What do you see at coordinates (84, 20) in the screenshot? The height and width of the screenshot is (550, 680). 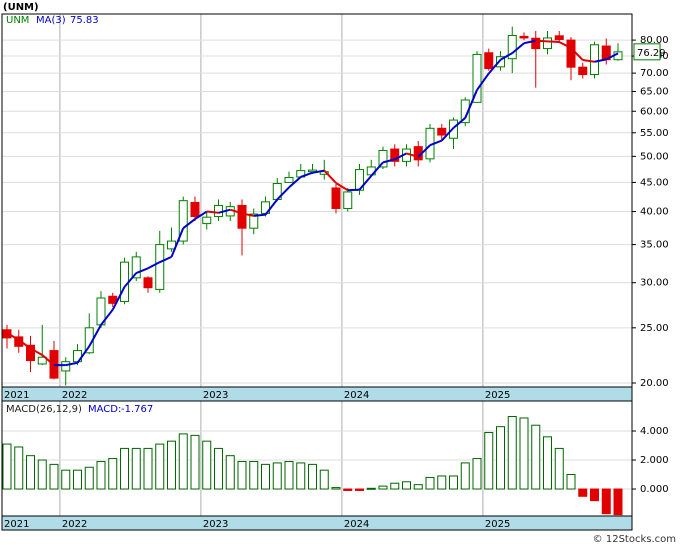 I see `legend-ma-value: 75.83` at bounding box center [84, 20].